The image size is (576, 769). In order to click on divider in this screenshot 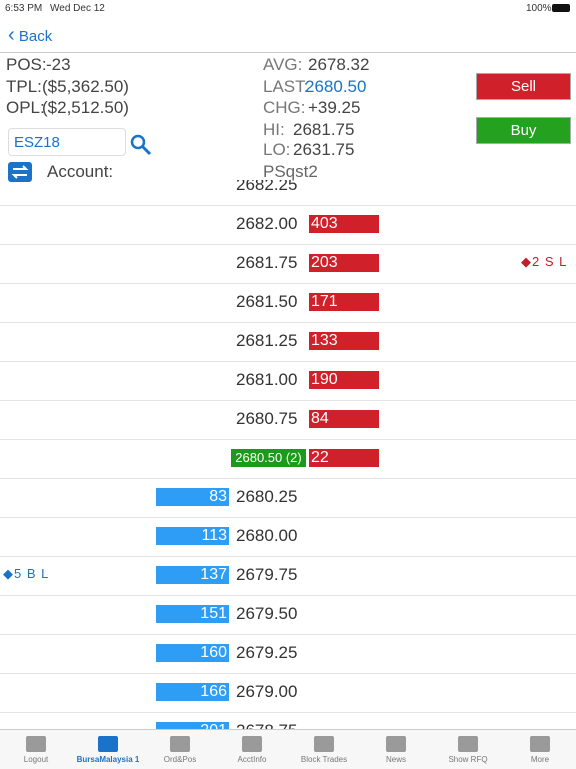, I will do `click(288, 52)`.